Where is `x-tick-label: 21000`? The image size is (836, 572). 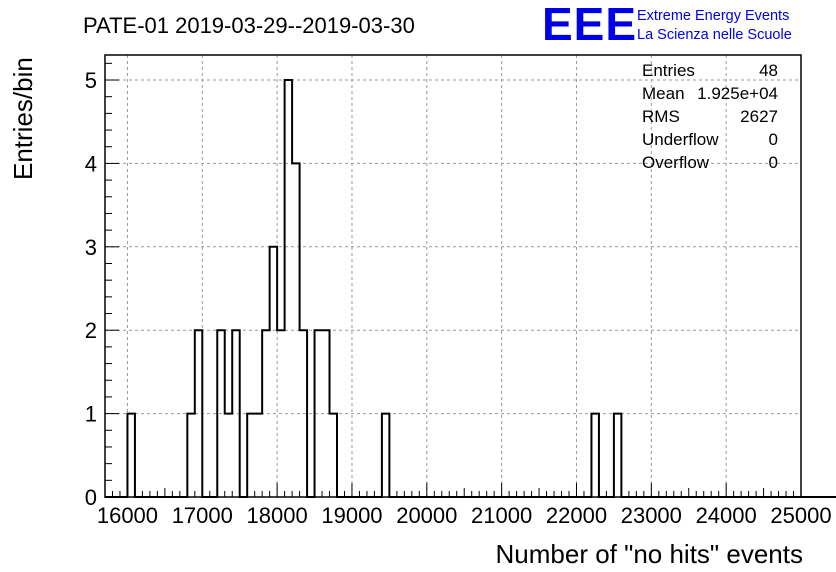
x-tick-label: 21000 is located at coordinates (501, 515).